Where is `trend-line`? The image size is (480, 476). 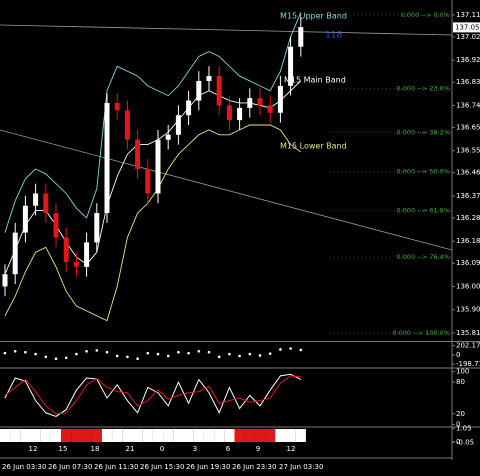 trend-line is located at coordinates (226, 30).